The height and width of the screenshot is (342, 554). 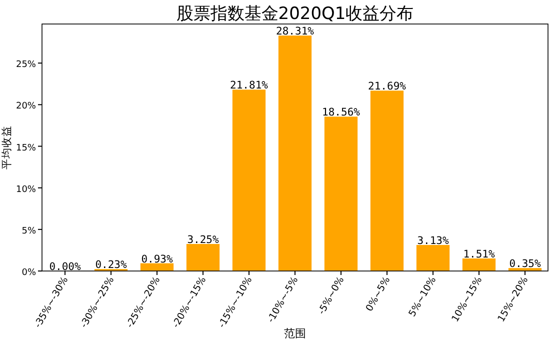 I want to click on y-tick-label: 25%, so click(x=26, y=65).